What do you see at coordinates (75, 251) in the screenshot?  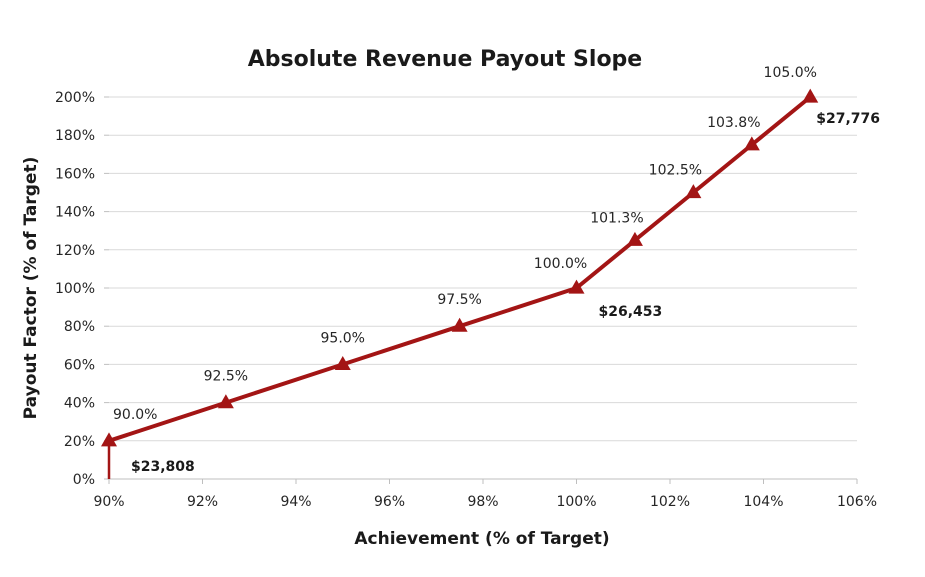 I see `y-tick-label: 120%` at bounding box center [75, 251].